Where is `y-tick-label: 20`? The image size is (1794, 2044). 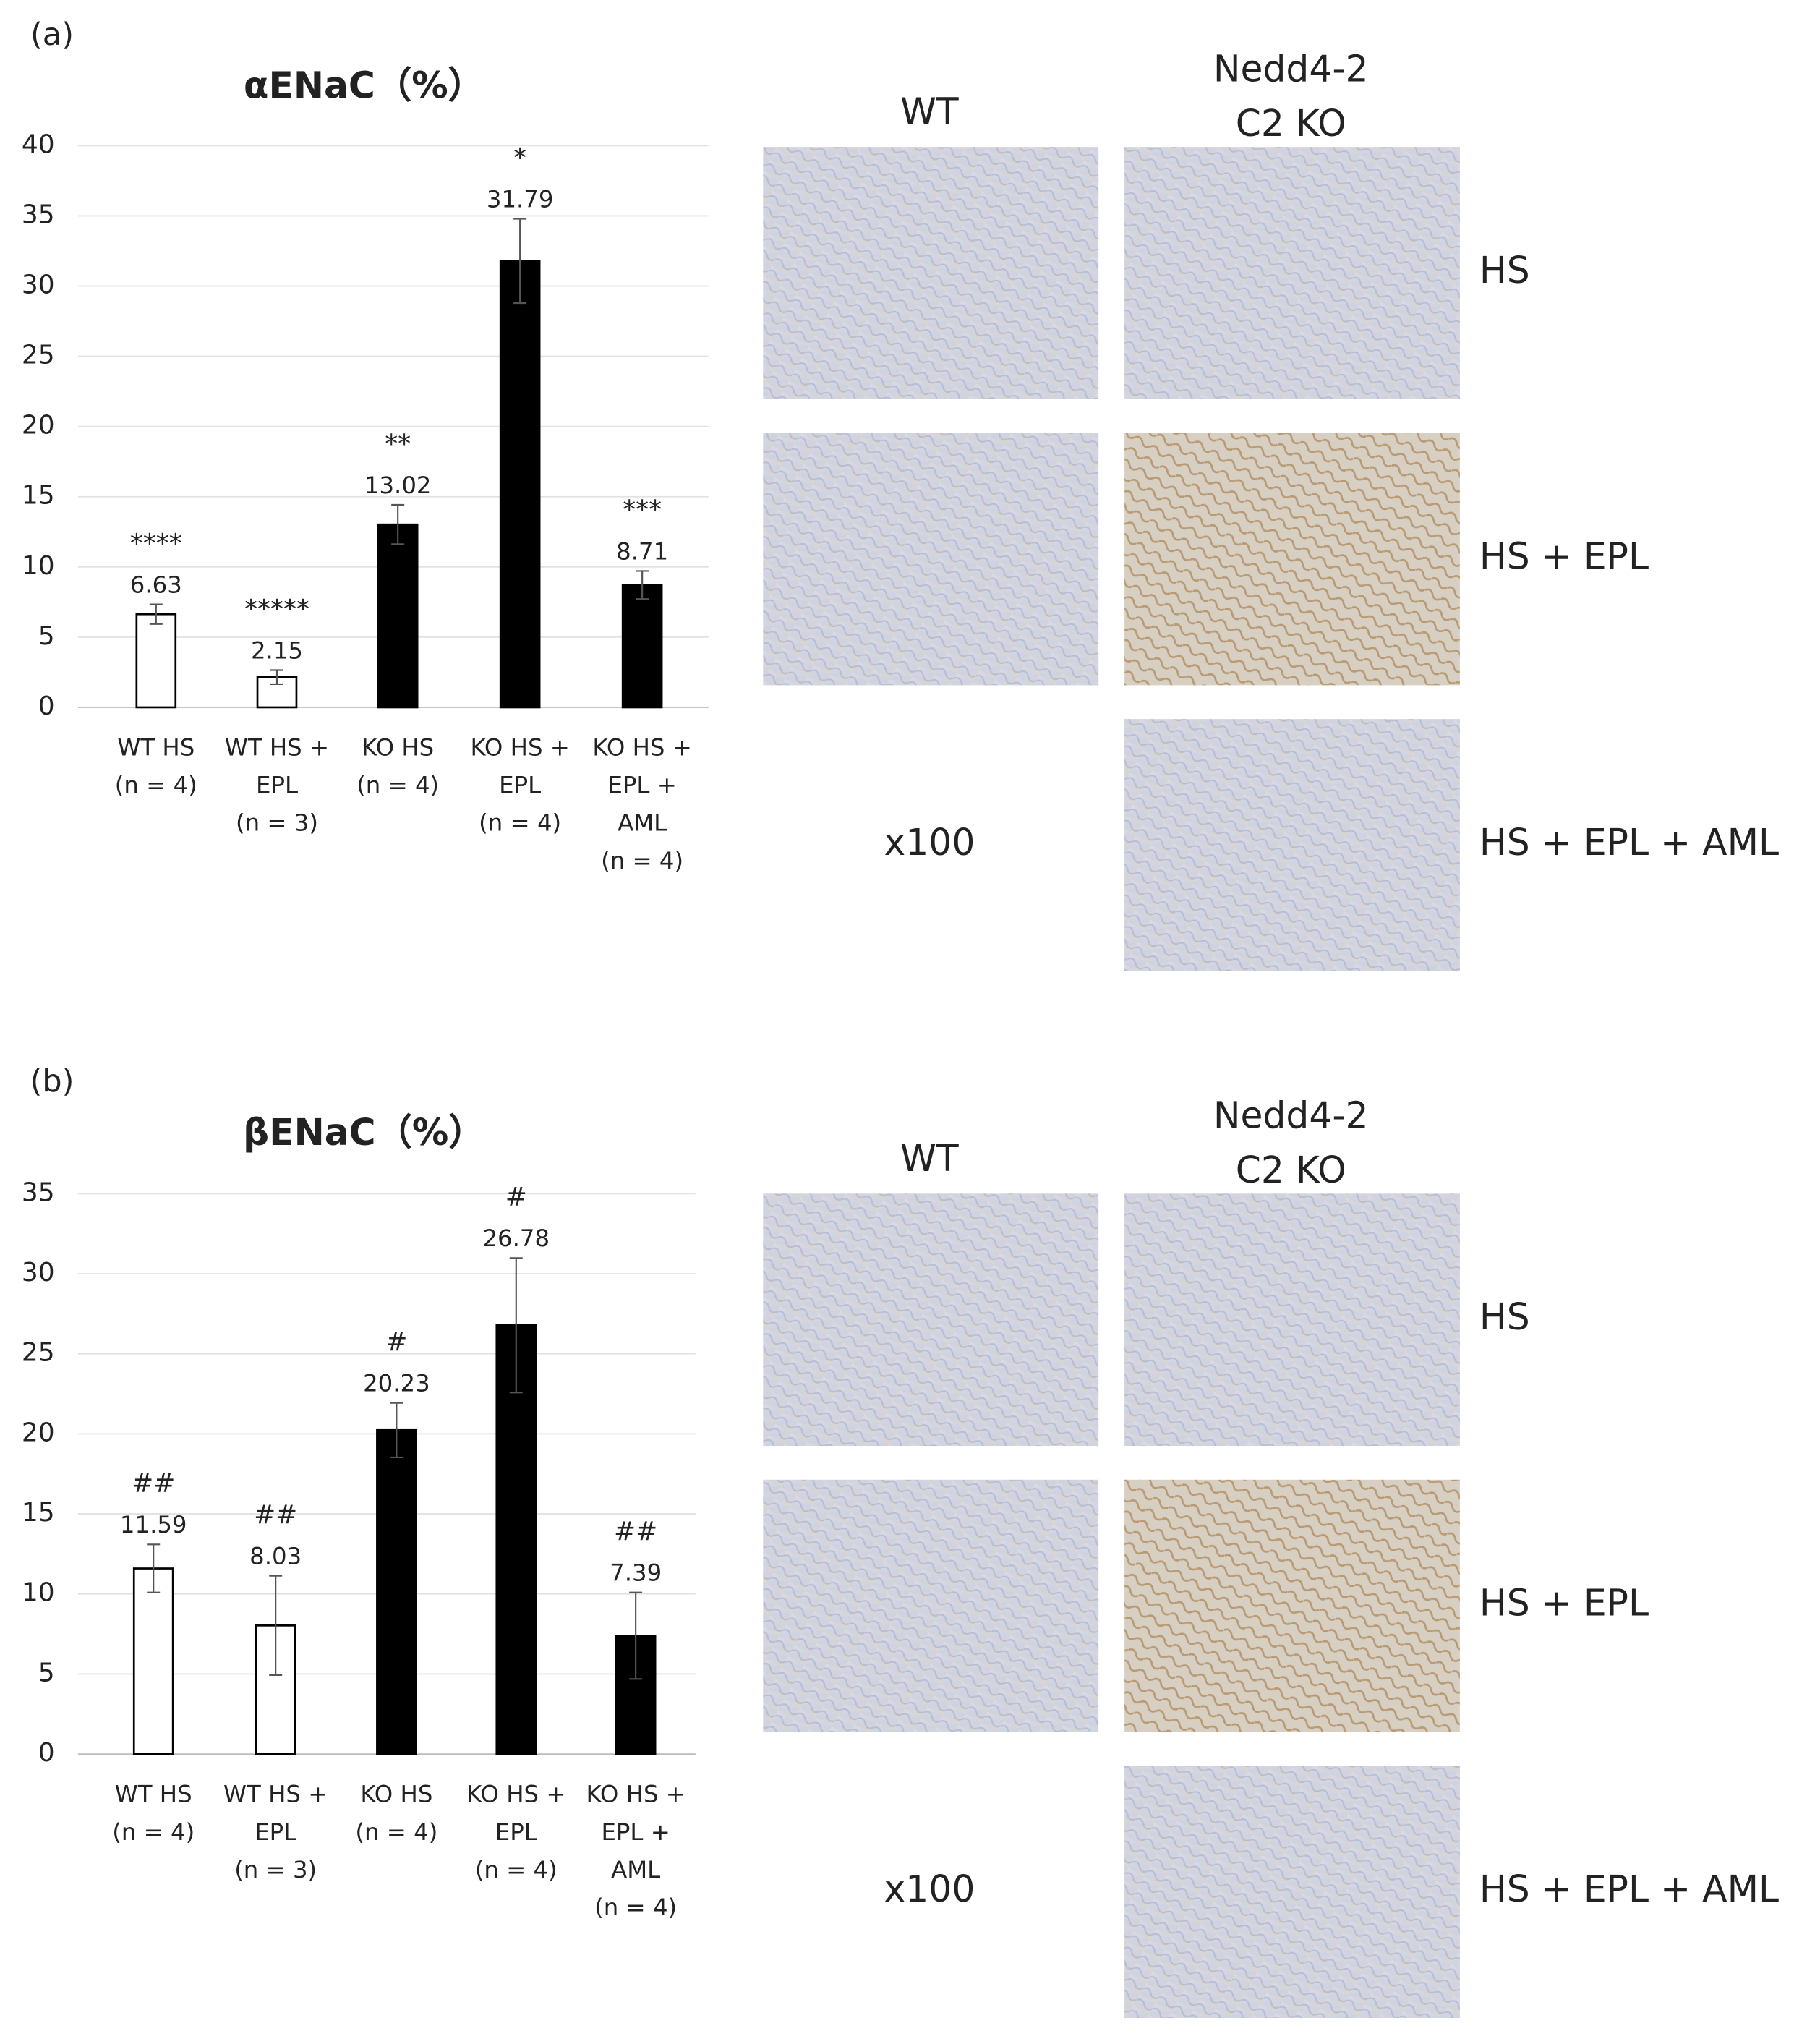
y-tick-label: 20 is located at coordinates (39, 1432).